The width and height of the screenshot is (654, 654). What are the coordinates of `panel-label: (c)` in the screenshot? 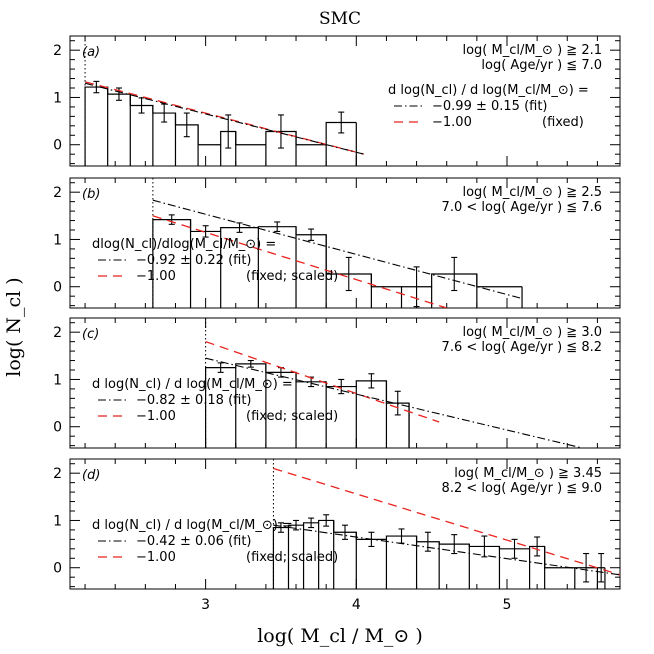 It's located at (90, 334).